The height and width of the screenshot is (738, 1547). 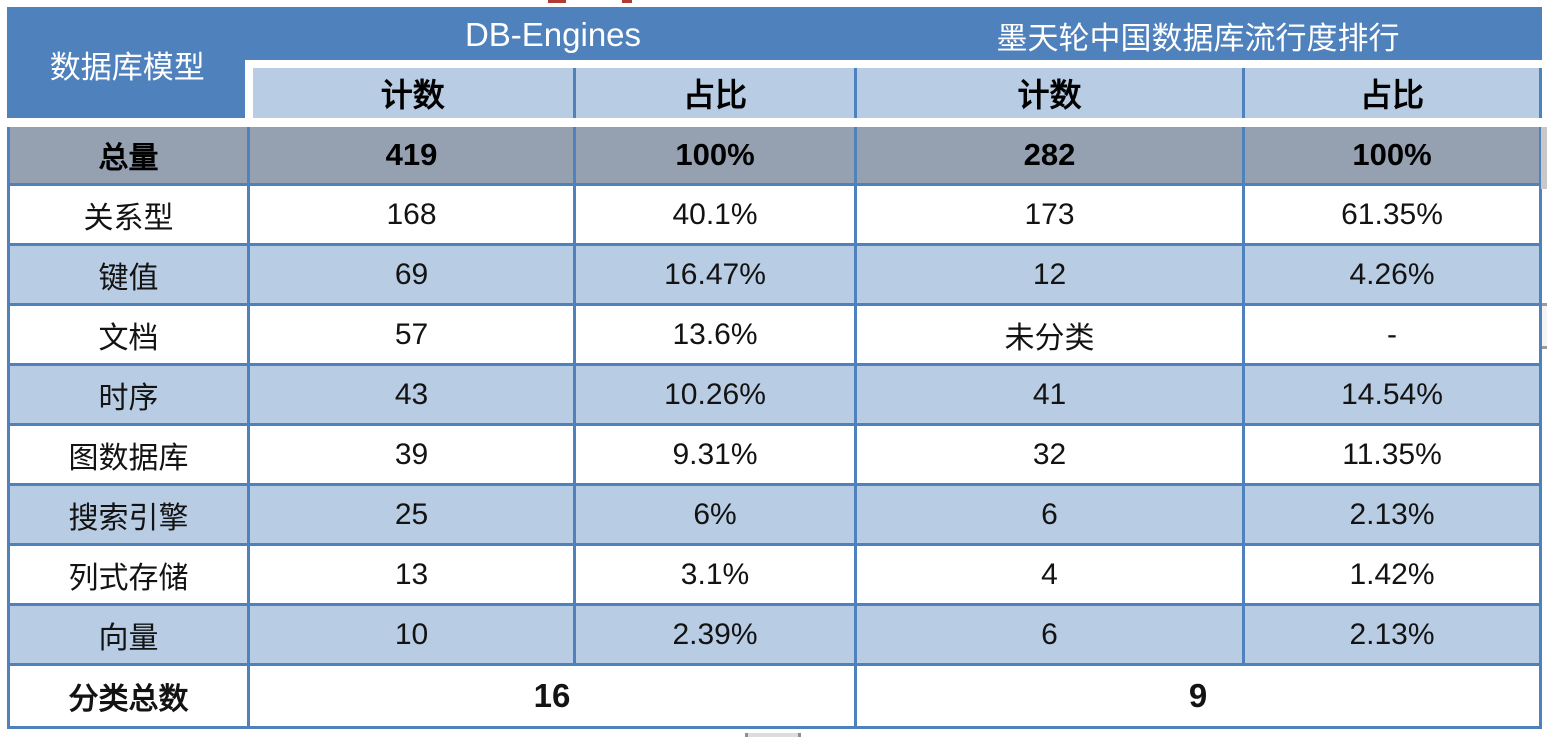 What do you see at coordinates (715, 274) in the screenshot?
I see `cell-de-share: 16.47%` at bounding box center [715, 274].